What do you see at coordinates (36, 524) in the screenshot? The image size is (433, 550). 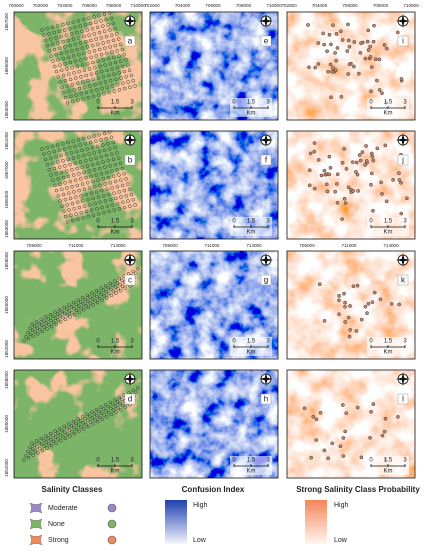 I see `legend-swatch` at bounding box center [36, 524].